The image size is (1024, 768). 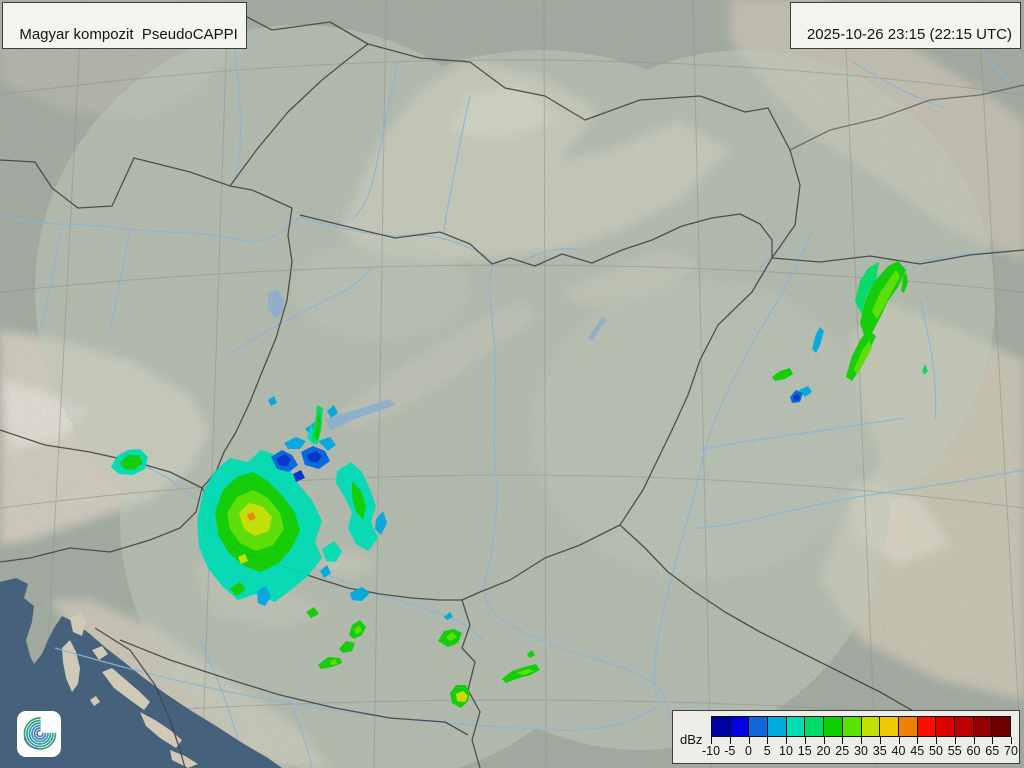 What do you see at coordinates (804, 751) in the screenshot?
I see `legend-tick-label: 15` at bounding box center [804, 751].